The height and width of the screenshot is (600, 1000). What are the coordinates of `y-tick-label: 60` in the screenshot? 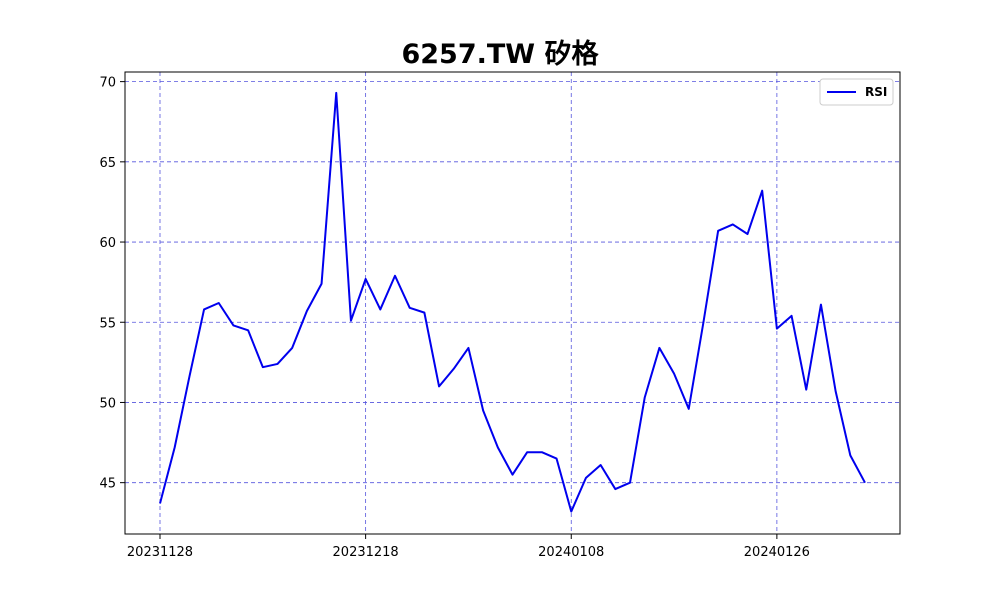 It's located at (107, 243).